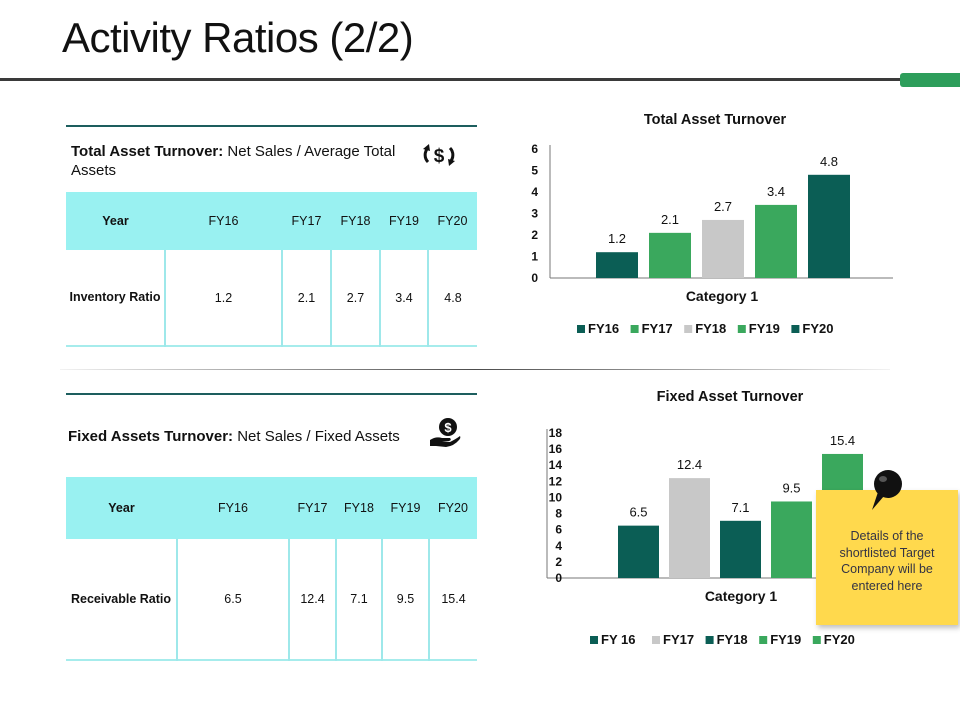 This screenshot has height=720, width=960. Describe the element at coordinates (723, 206) in the screenshot. I see `bar-data-label: 2.7` at that location.